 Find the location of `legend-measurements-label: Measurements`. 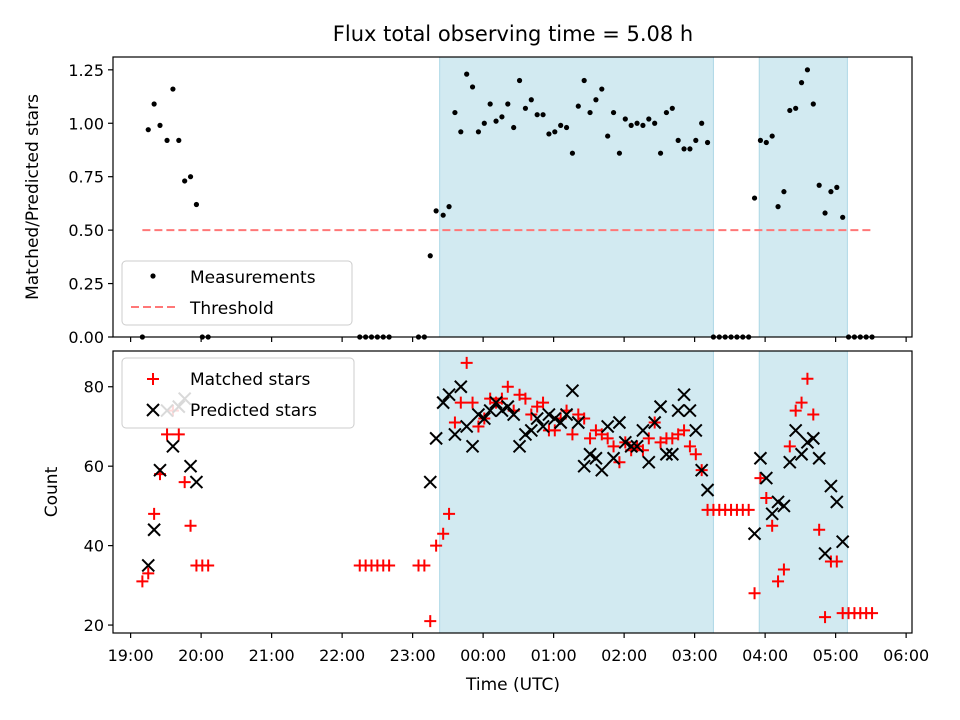

legend-measurements-label: Measurements is located at coordinates (253, 278).